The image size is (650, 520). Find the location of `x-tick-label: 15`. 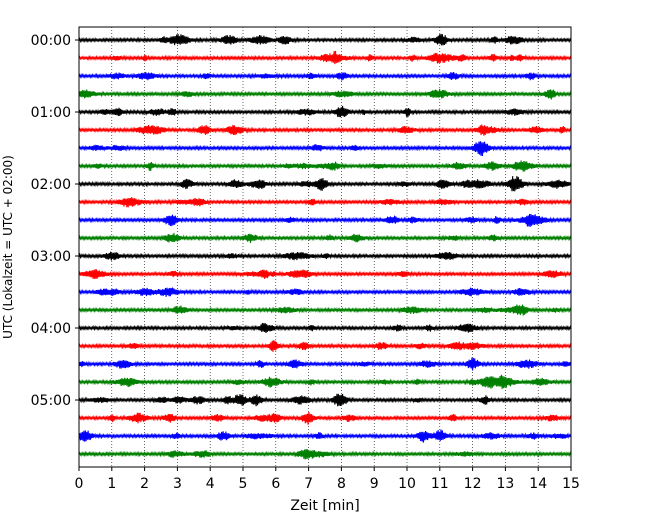

x-tick-label: 15 is located at coordinates (571, 484).